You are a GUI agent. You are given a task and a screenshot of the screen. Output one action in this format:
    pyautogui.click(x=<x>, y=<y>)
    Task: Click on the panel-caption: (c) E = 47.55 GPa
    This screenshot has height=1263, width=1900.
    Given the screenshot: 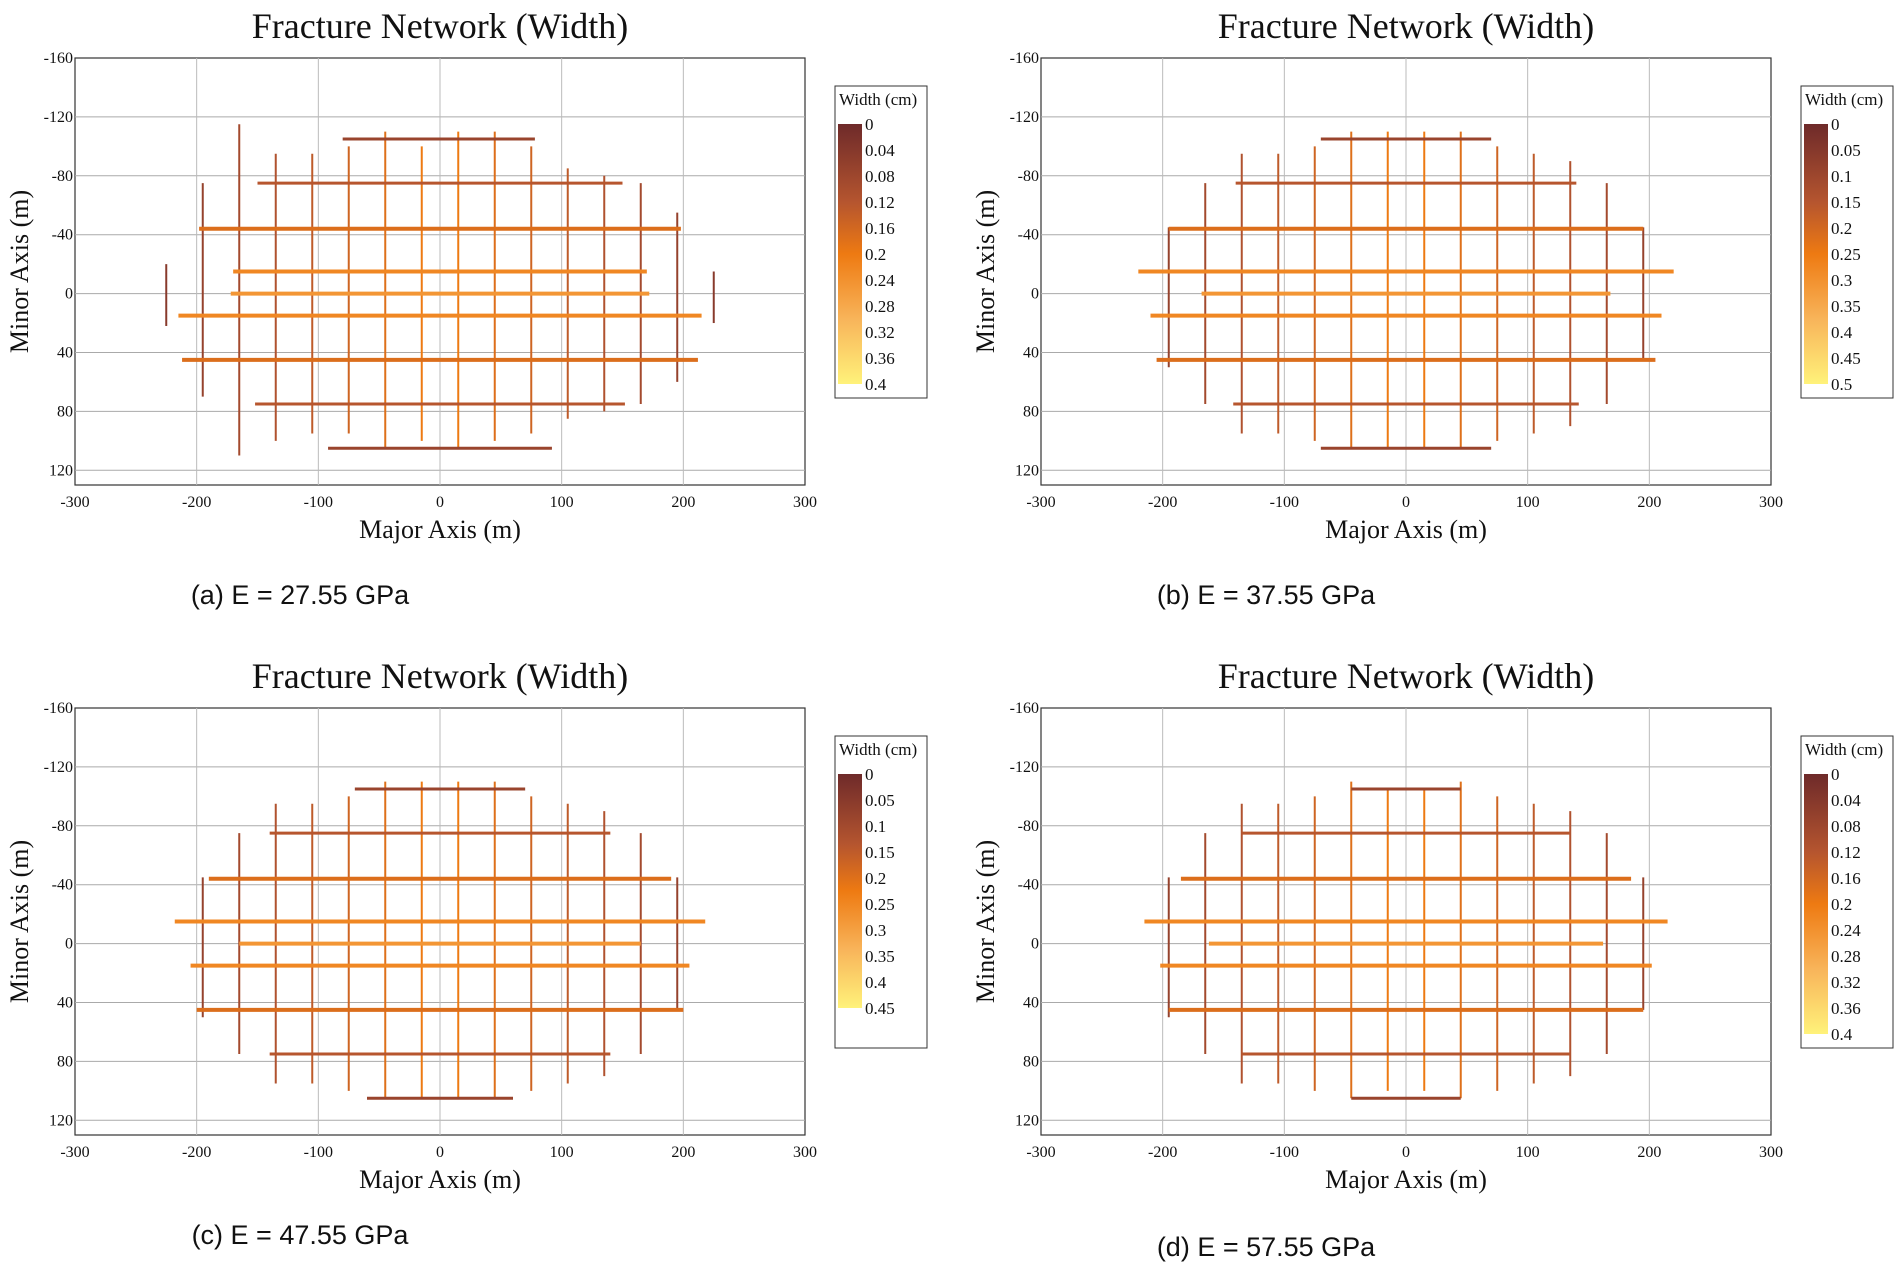 What is the action you would take?
    pyautogui.click(x=301, y=1235)
    